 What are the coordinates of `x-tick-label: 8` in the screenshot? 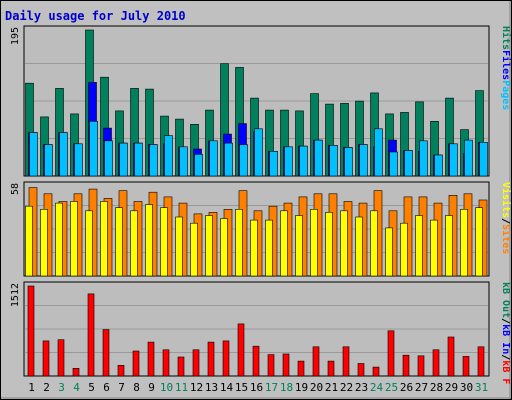 It's located at (136, 387).